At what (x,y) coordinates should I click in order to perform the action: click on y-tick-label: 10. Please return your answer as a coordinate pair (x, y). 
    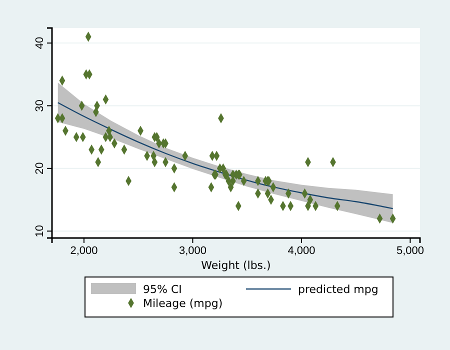
    Looking at the image, I should click on (40, 231).